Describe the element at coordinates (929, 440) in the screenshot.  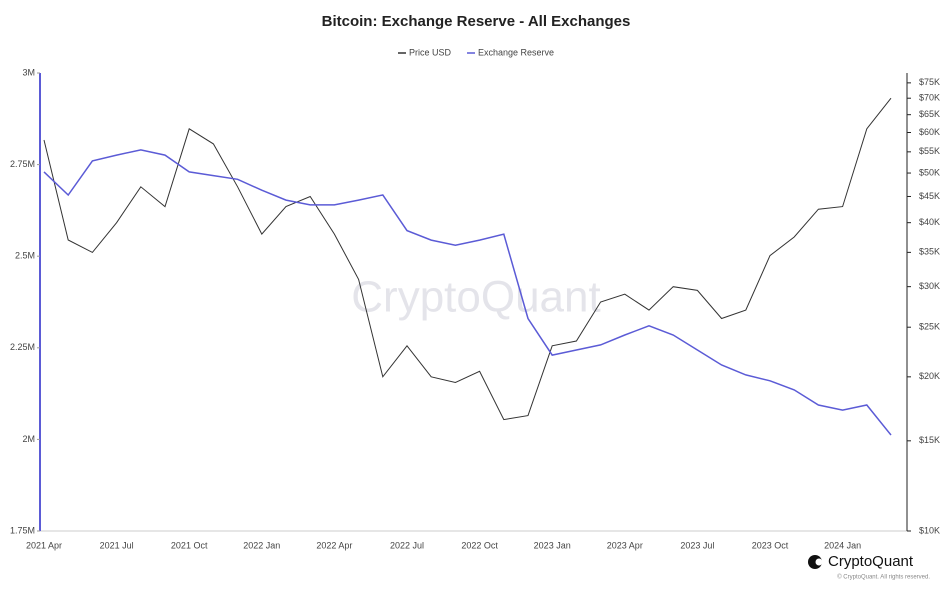
I see `y2-tick-label: $15K` at that location.